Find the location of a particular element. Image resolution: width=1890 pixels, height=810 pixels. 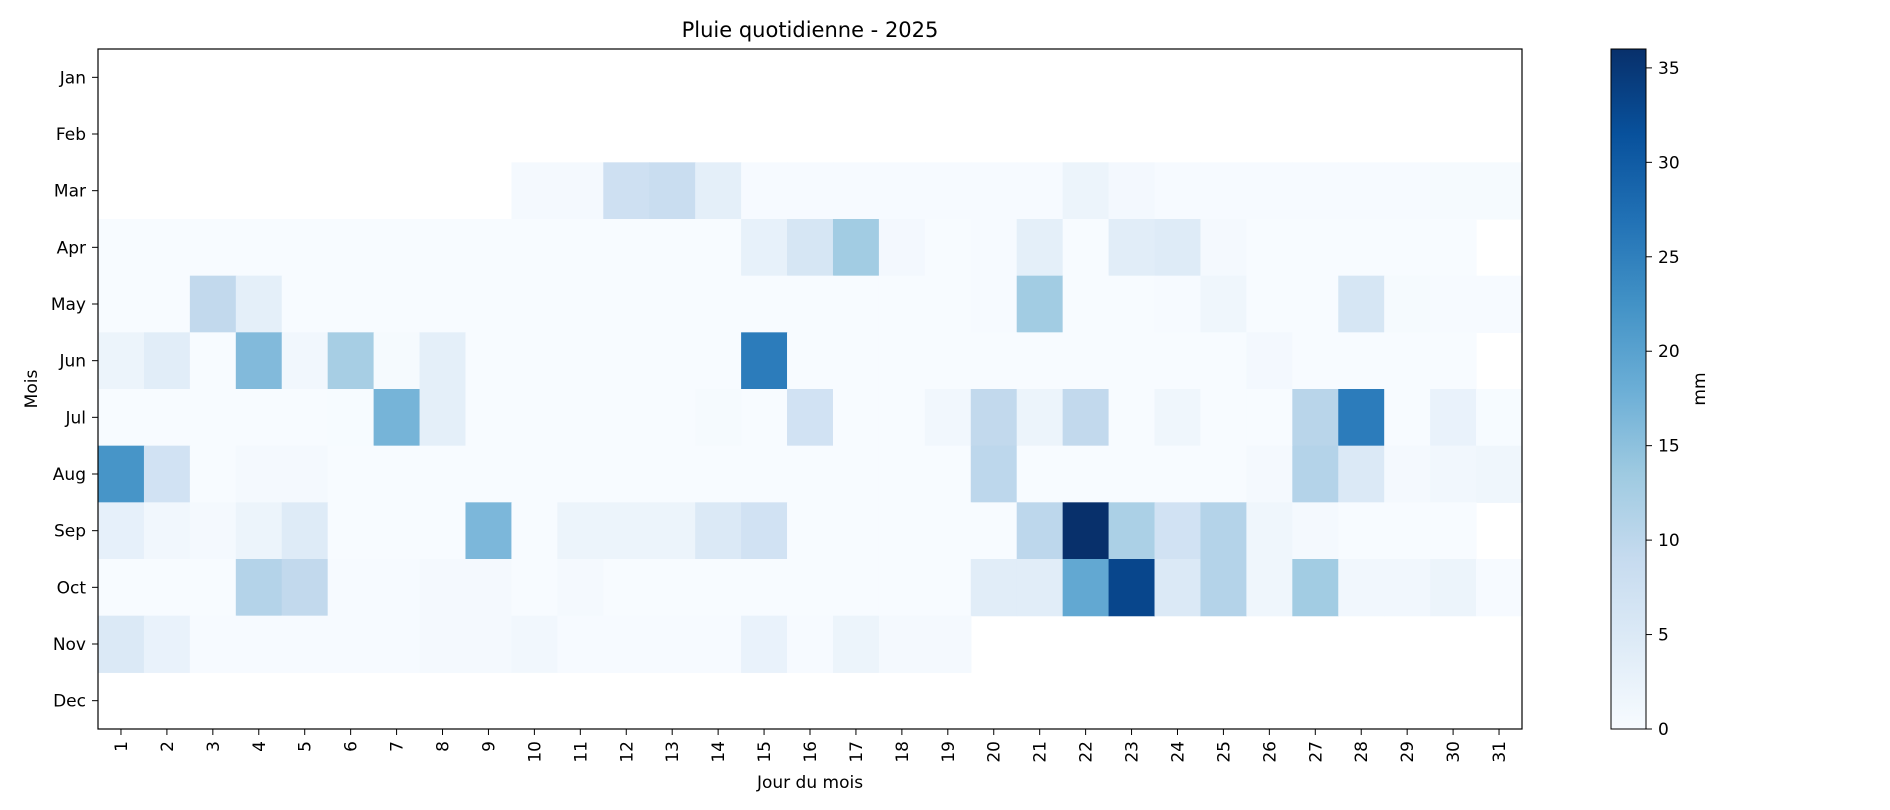

x-tick-label: 27 is located at coordinates (1316, 752).